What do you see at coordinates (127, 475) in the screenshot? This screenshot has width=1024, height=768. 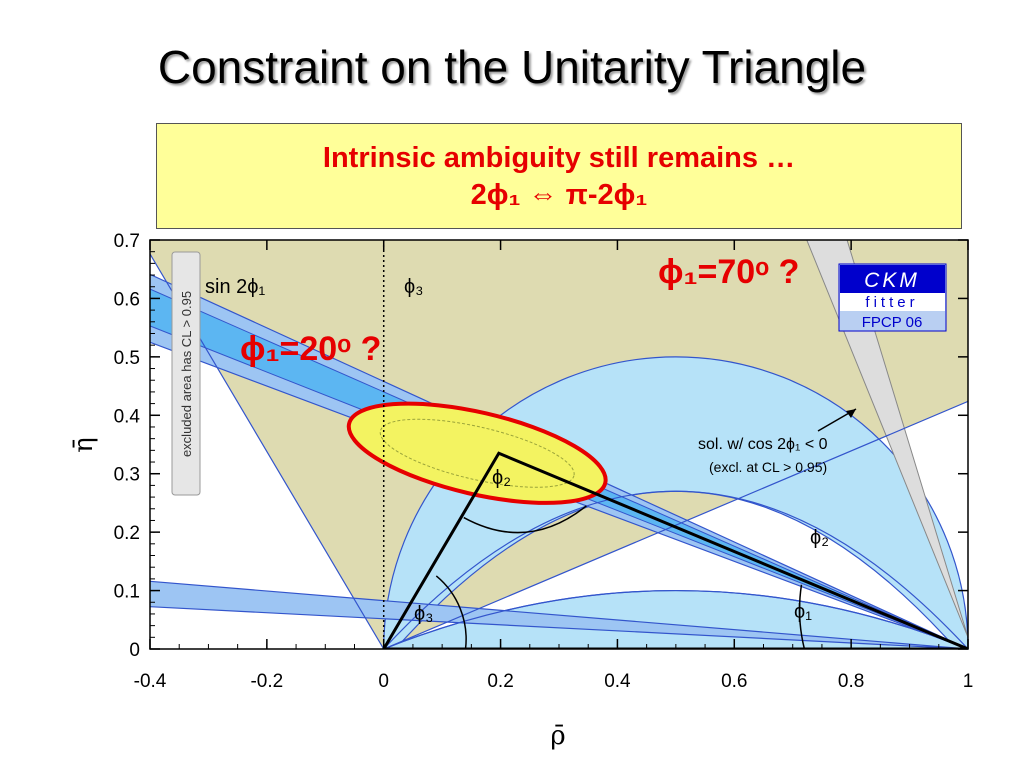 I see `y-tick-label: 0.3` at bounding box center [127, 475].